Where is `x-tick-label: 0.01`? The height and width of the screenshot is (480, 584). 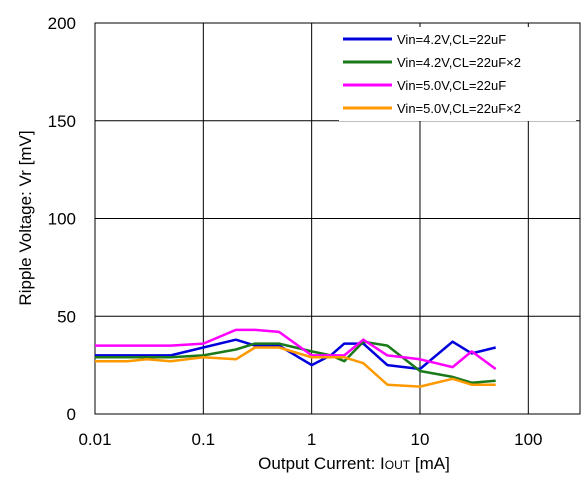 x-tick-label: 0.01 is located at coordinates (94, 439).